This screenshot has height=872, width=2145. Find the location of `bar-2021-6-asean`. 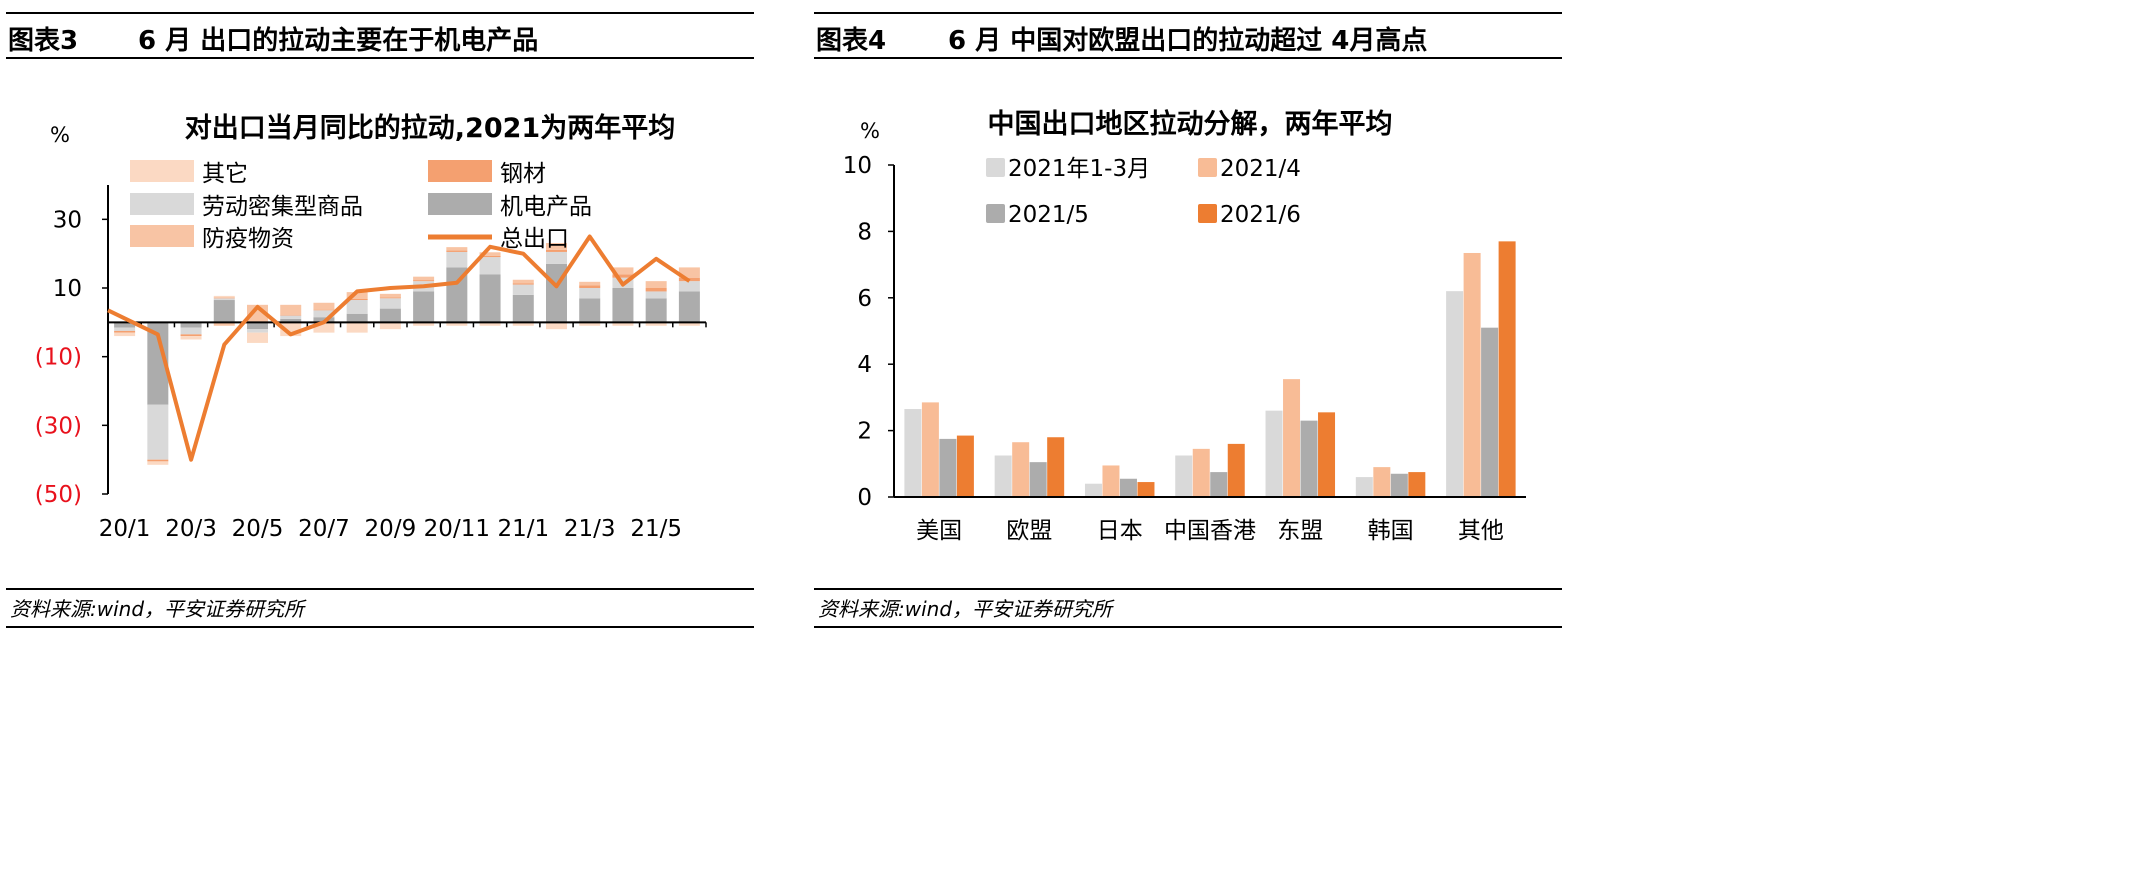

bar-2021-6-asean is located at coordinates (1327, 454).